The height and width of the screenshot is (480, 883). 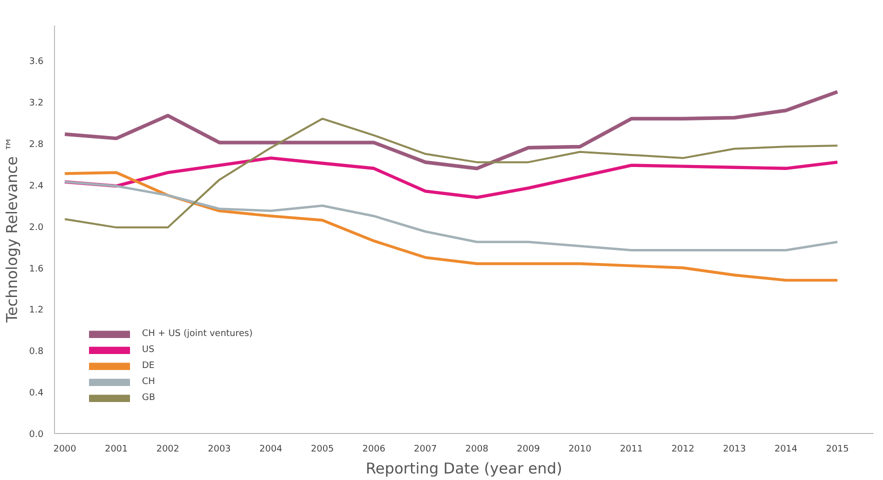 I want to click on y-tick-label: 1.6, so click(x=36, y=269).